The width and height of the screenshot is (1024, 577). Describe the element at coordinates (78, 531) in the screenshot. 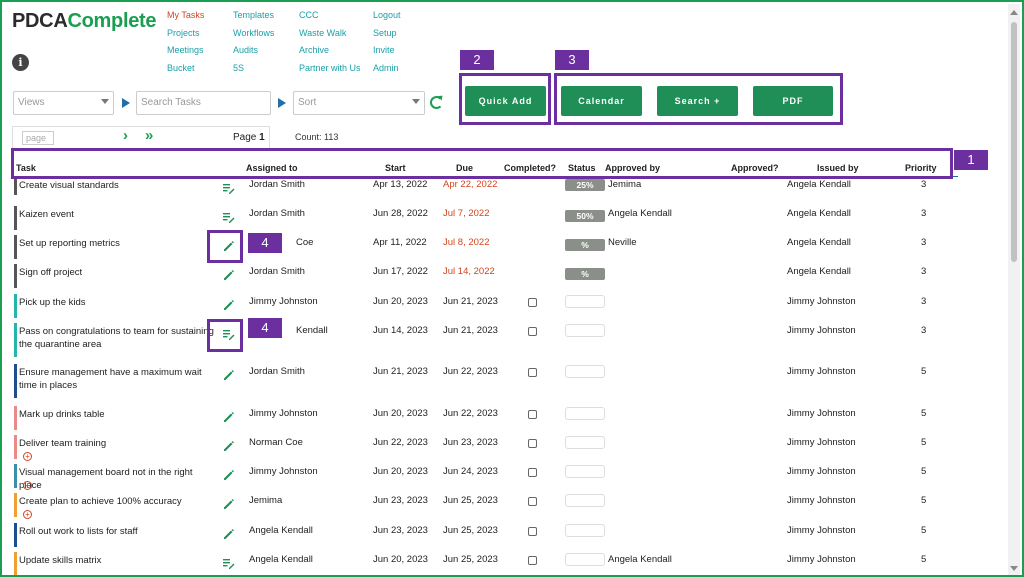

I see `task-name: Roll out work to lists for staff` at that location.